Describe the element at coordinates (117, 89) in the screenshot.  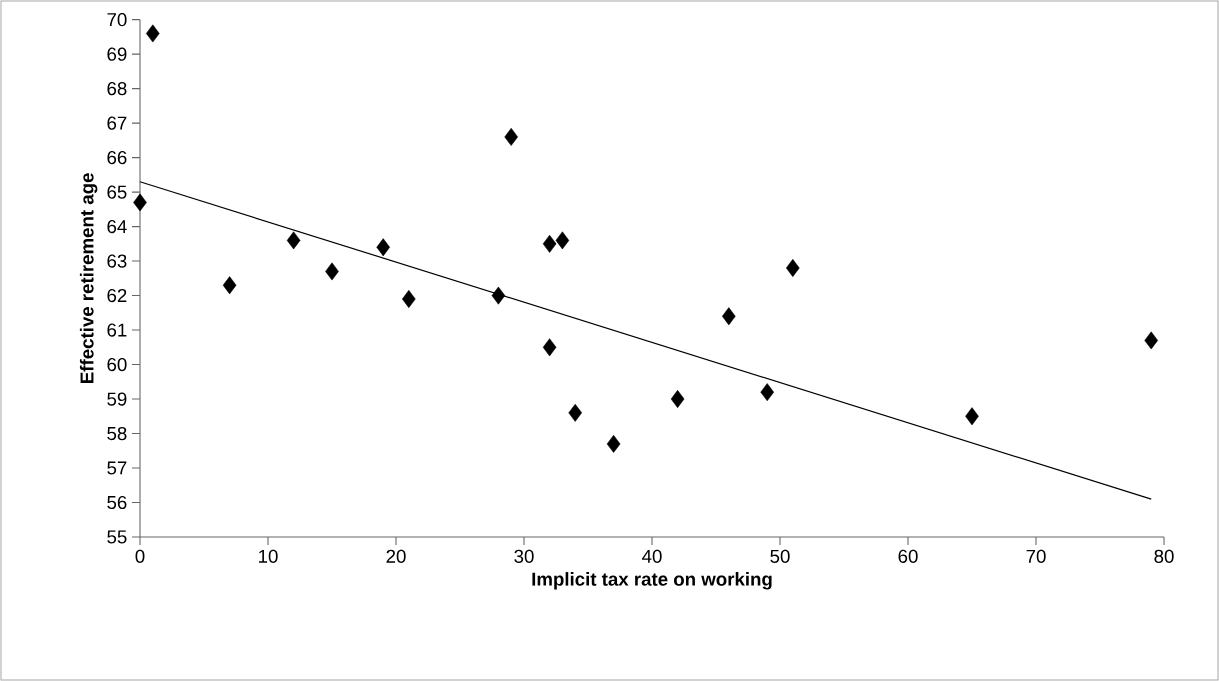
I see `y-tick-label: 68` at that location.